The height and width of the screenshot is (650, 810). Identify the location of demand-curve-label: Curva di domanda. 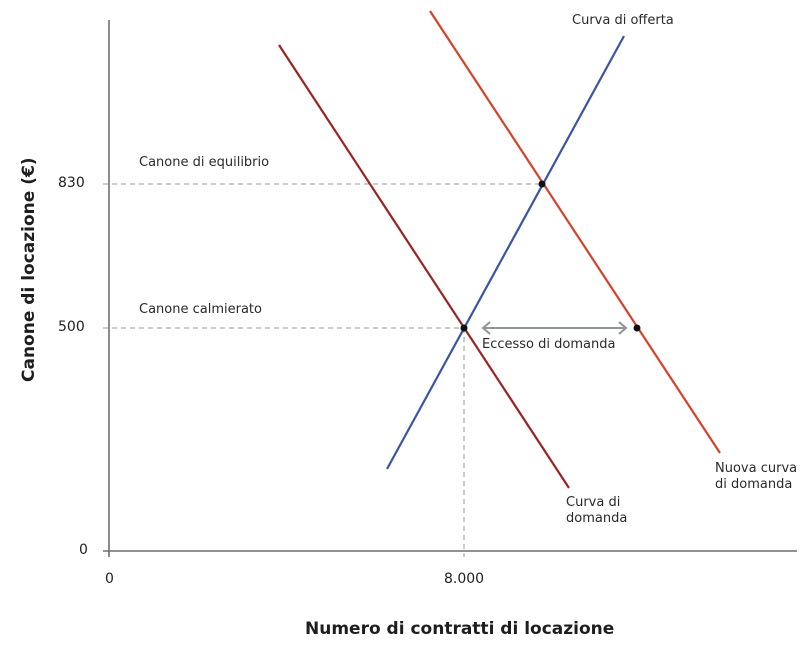
(596, 511).